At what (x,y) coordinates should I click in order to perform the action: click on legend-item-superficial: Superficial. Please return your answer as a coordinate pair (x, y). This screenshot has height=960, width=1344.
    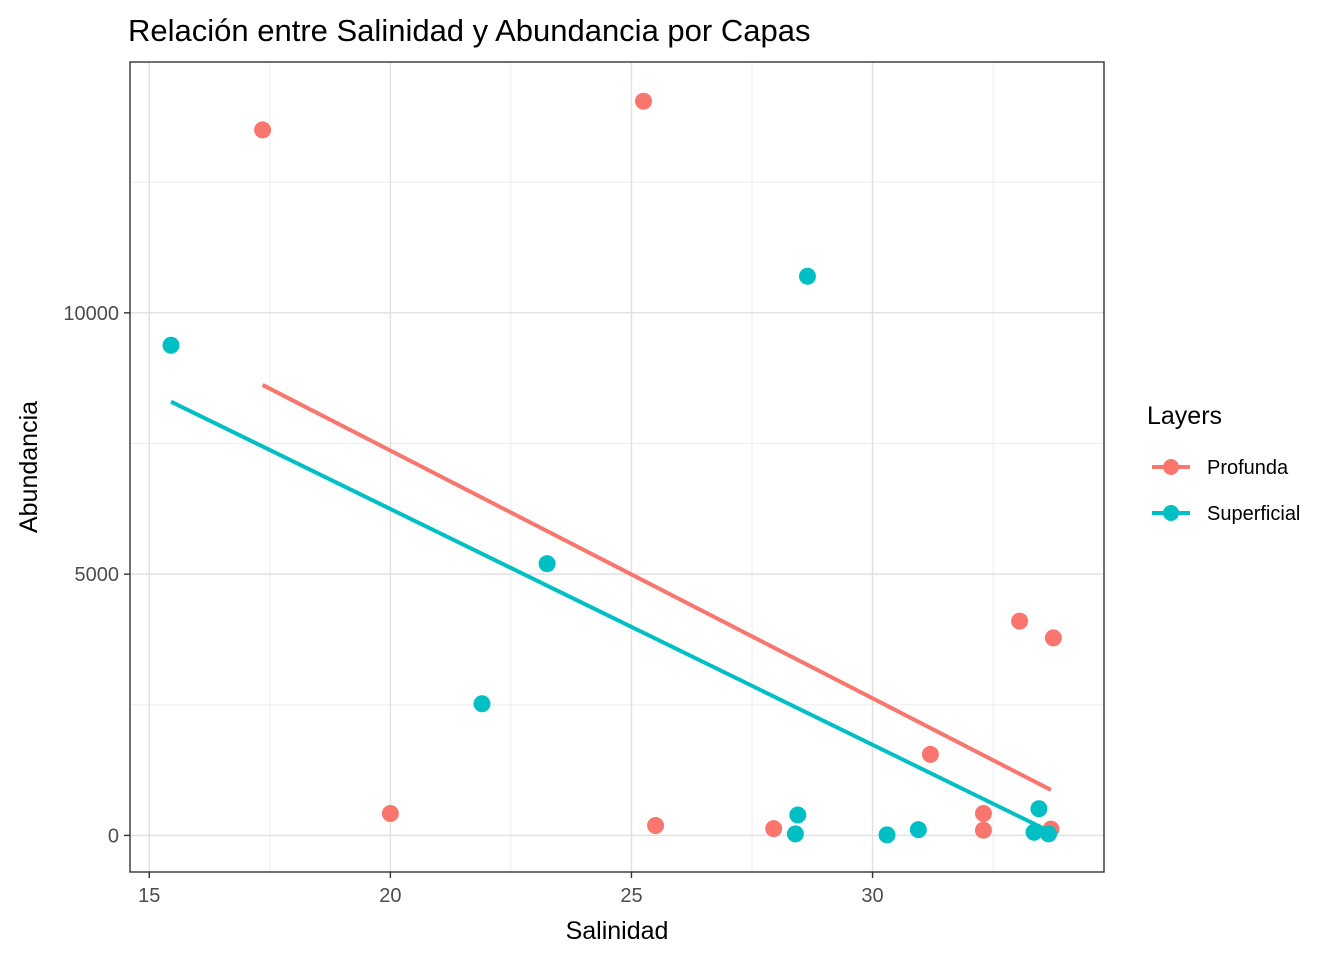
    Looking at the image, I should click on (1226, 514).